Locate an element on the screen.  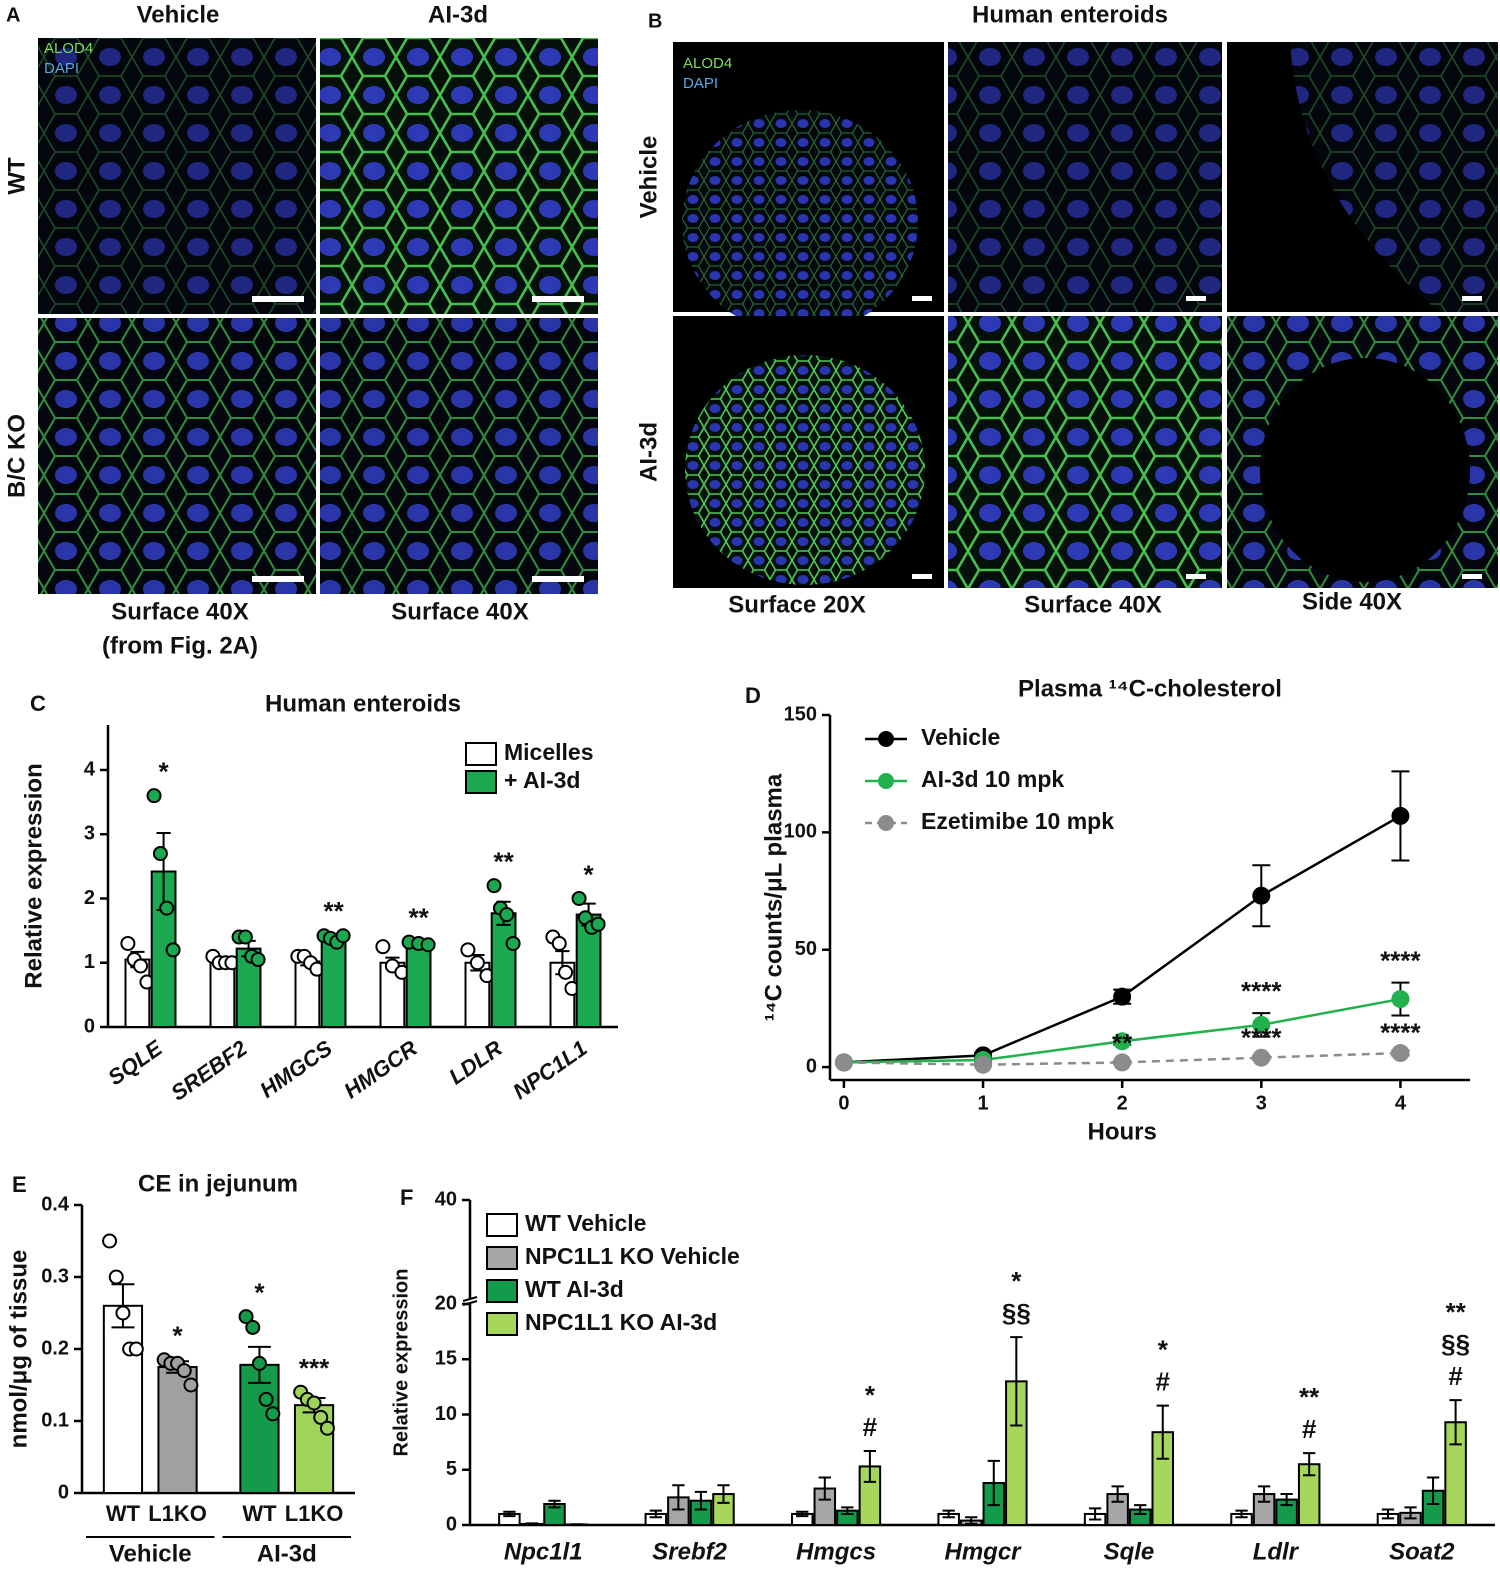
legend-label: Micelles is located at coordinates (549, 752).